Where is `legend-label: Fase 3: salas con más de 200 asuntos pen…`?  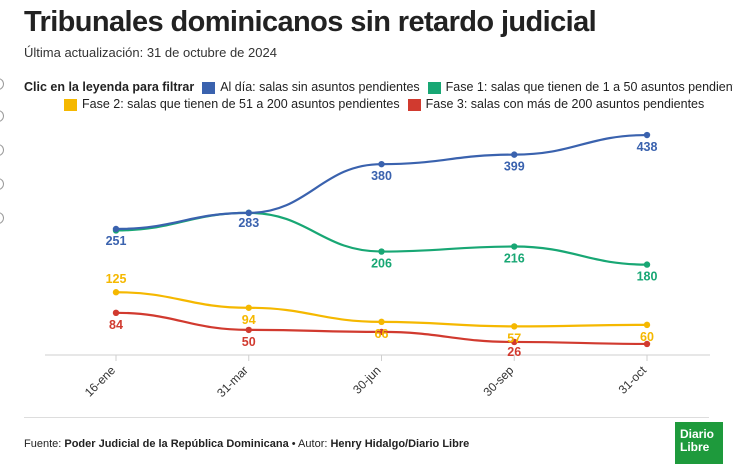 legend-label: Fase 3: salas con más de 200 asuntos pen… is located at coordinates (565, 104).